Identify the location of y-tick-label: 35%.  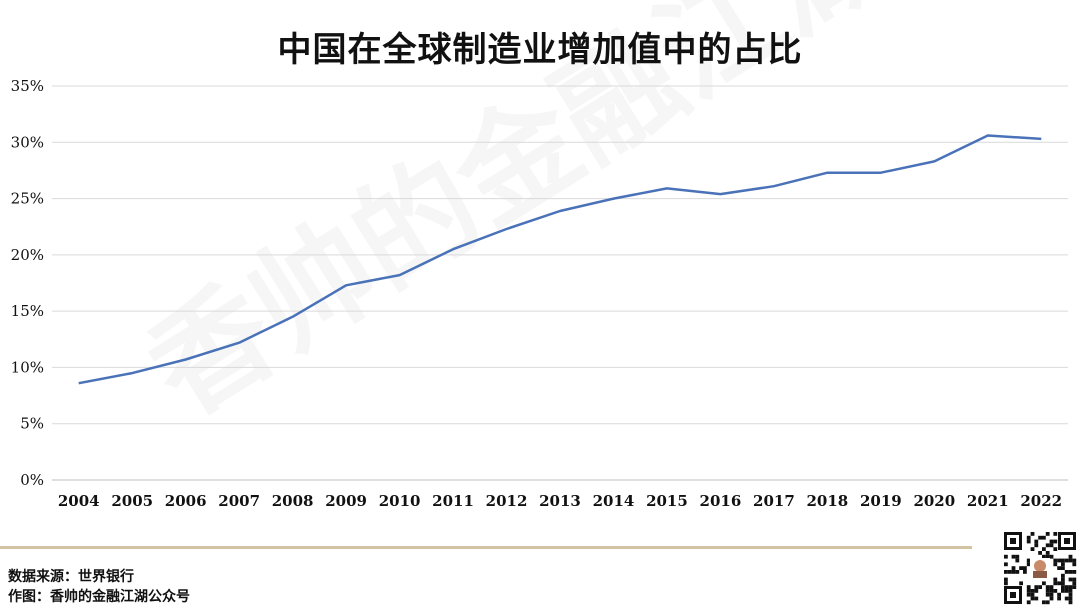
(27, 86).